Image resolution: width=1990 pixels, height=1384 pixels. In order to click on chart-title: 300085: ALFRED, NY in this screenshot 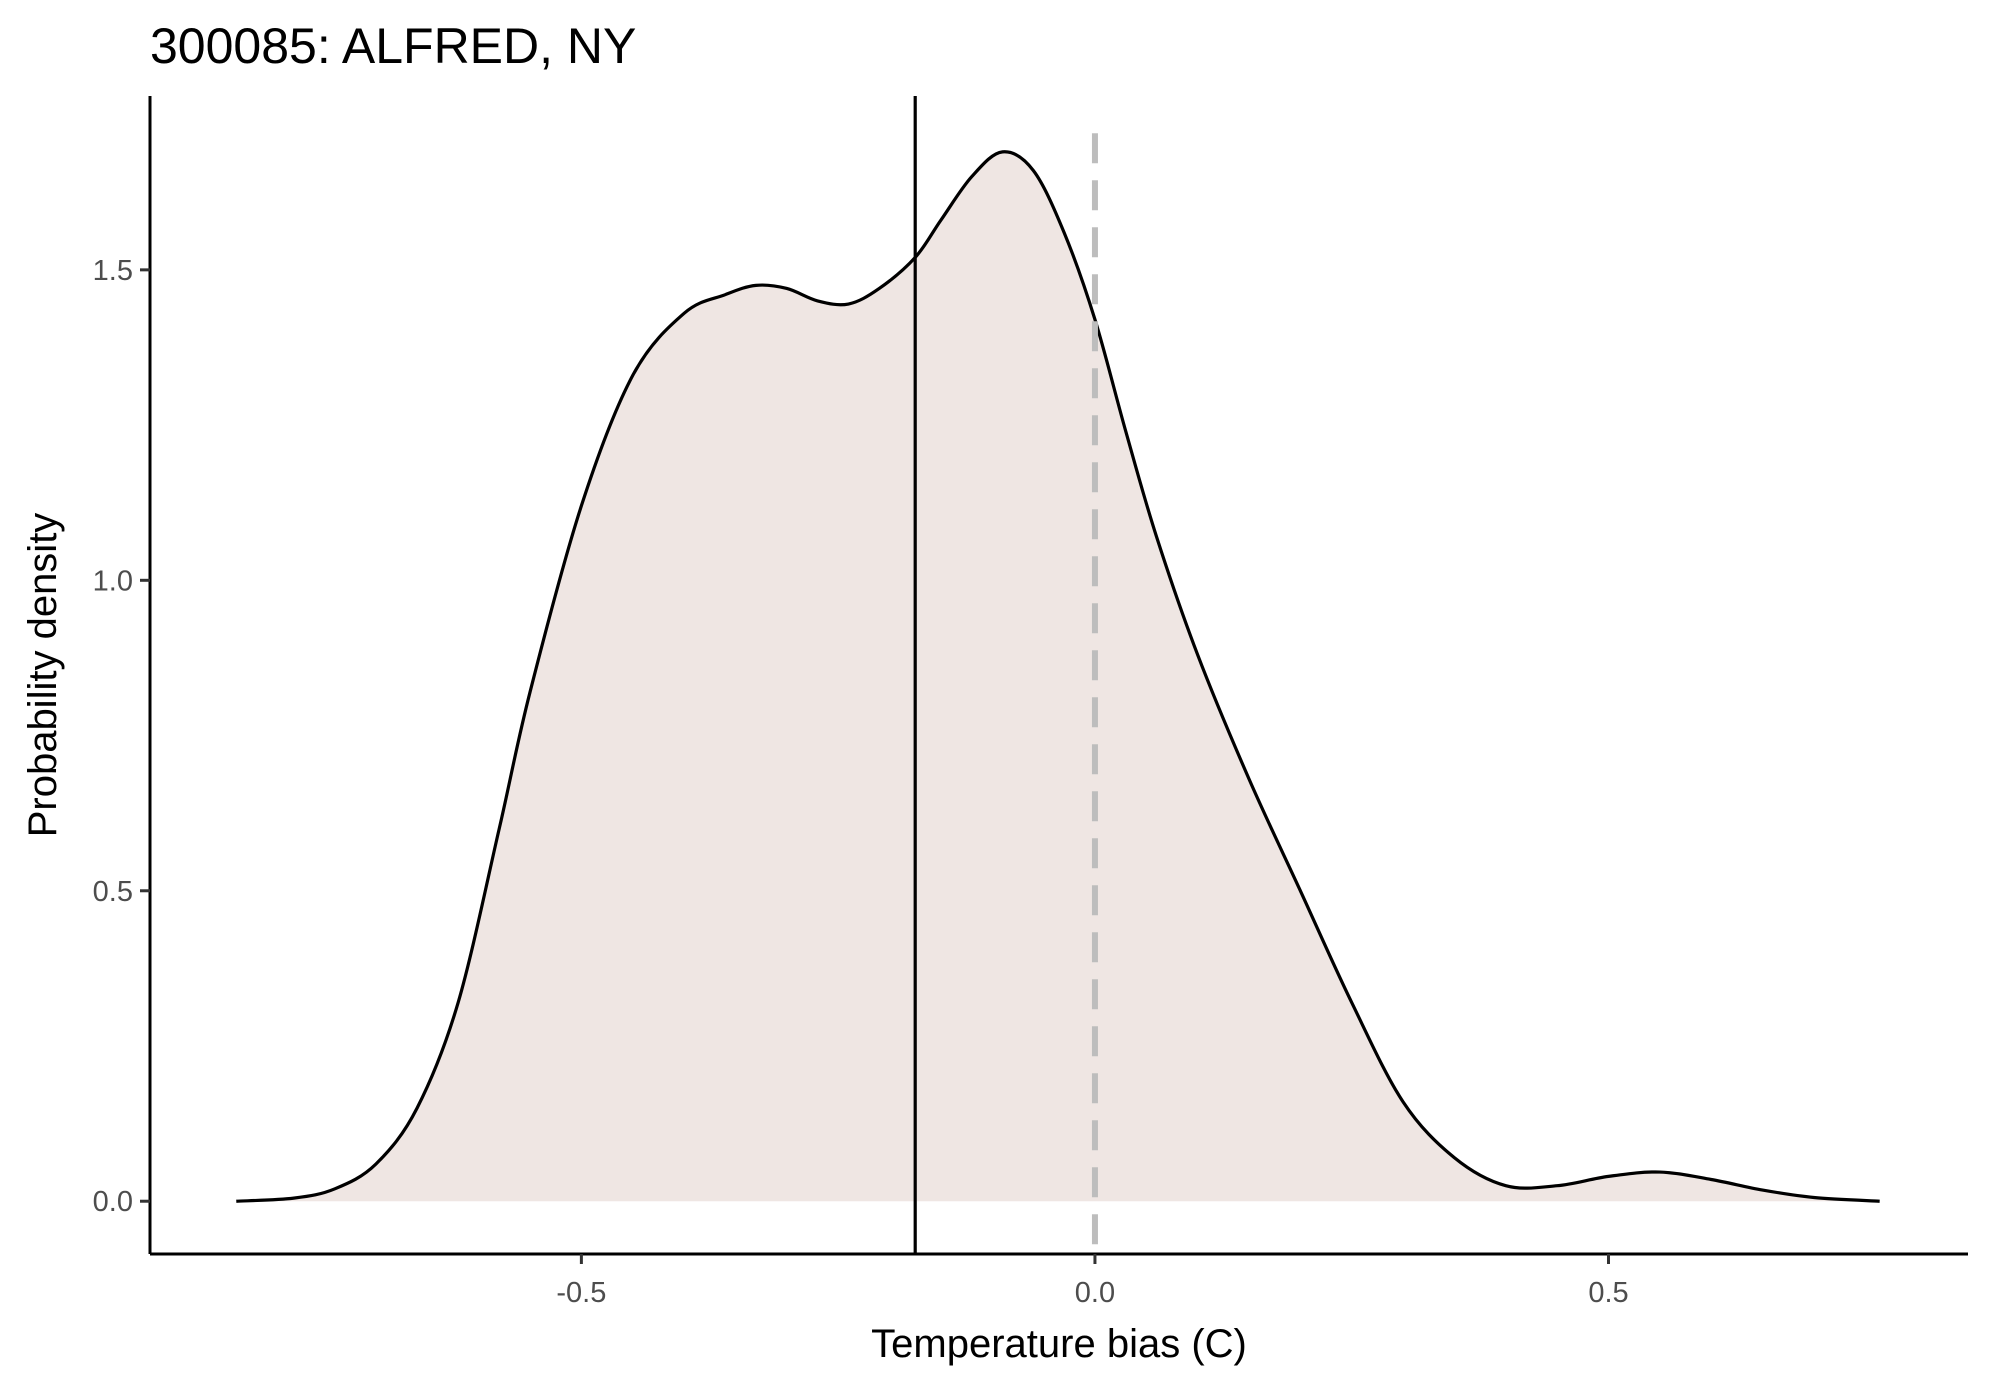, I will do `click(393, 46)`.